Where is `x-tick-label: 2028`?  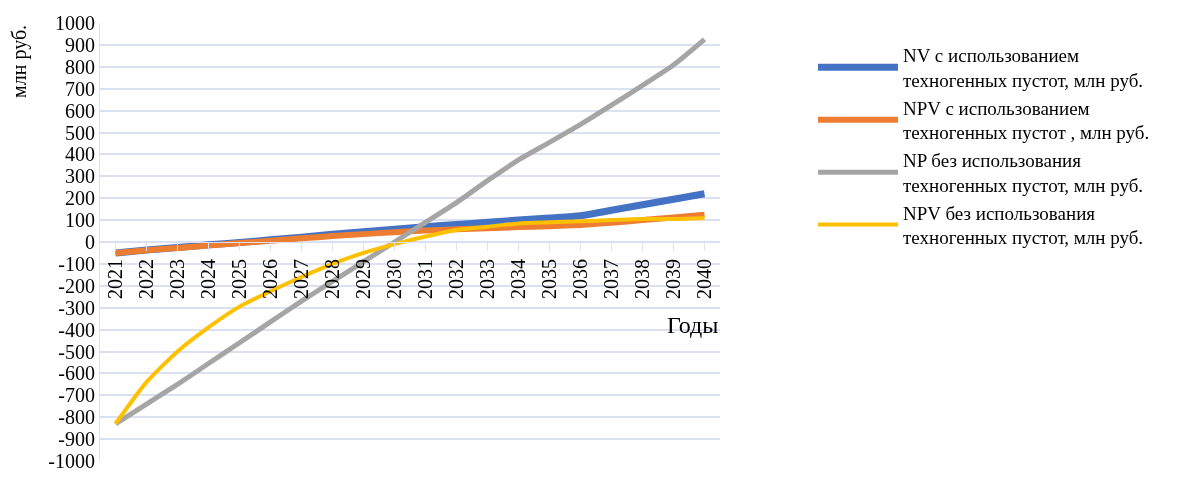 x-tick-label: 2028 is located at coordinates (332, 279).